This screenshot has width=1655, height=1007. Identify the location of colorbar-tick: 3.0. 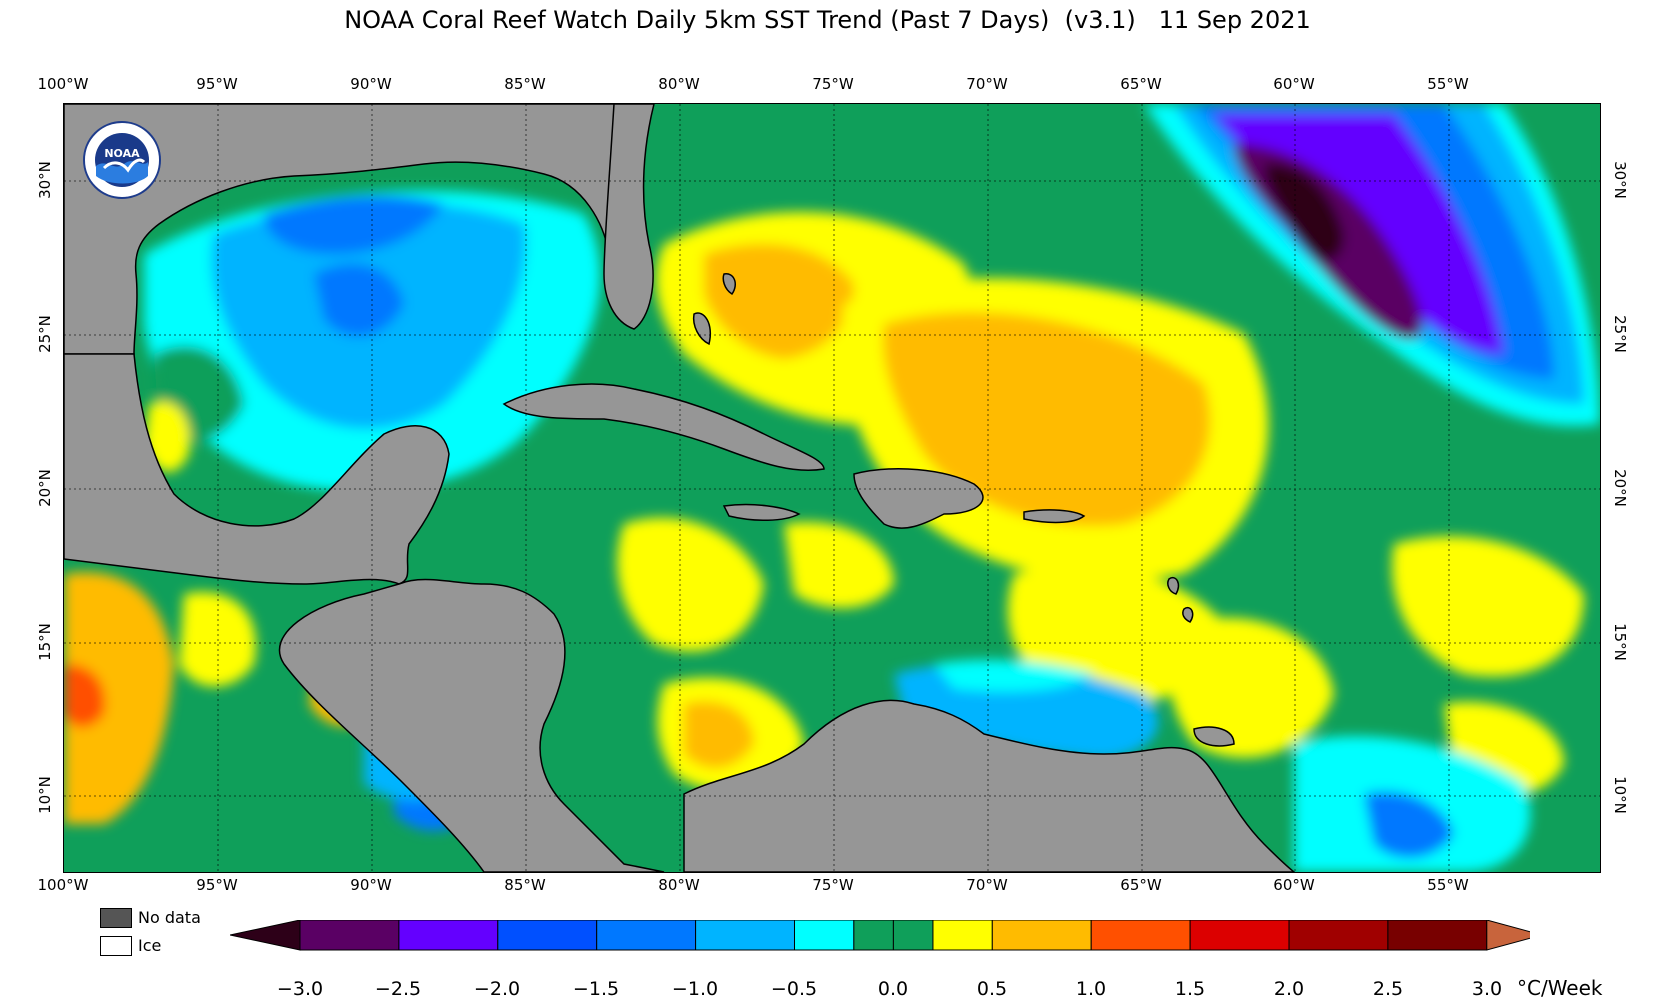
(1487, 989).